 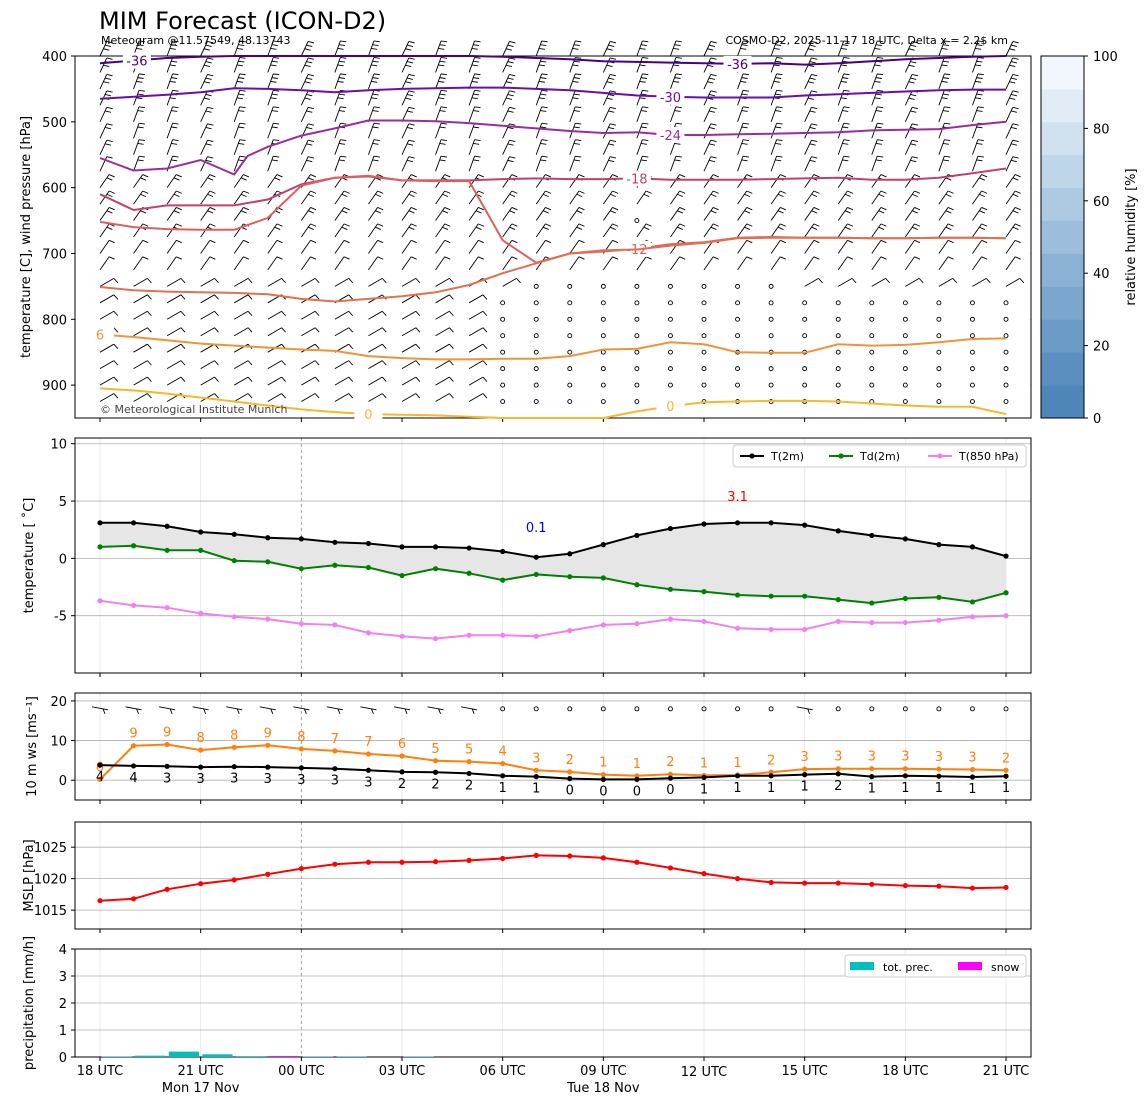 I want to click on y-tick-label: 600, so click(x=54, y=189).